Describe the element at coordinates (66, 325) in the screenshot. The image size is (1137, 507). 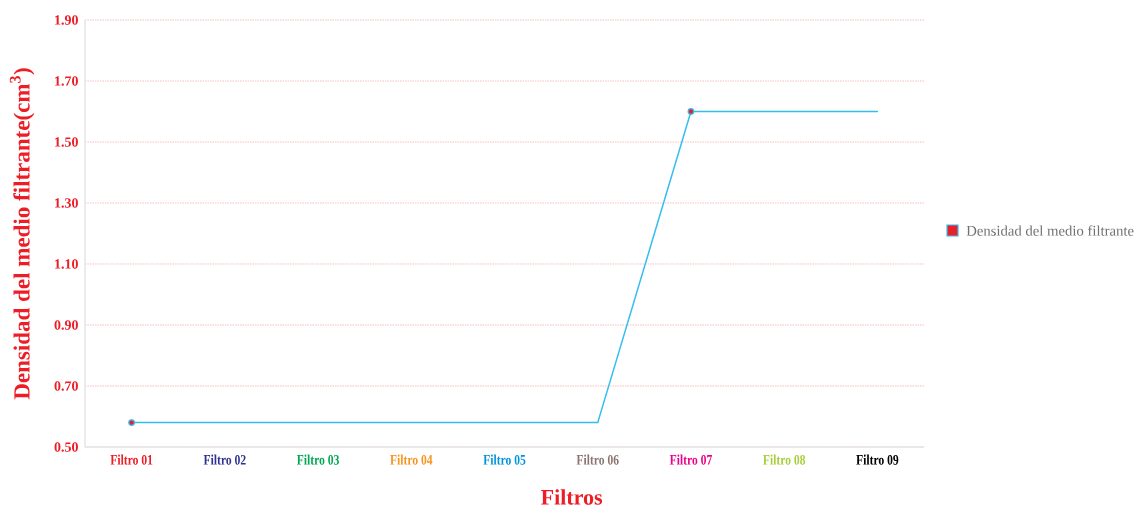
I see `y-tick-label: 0.90` at that location.